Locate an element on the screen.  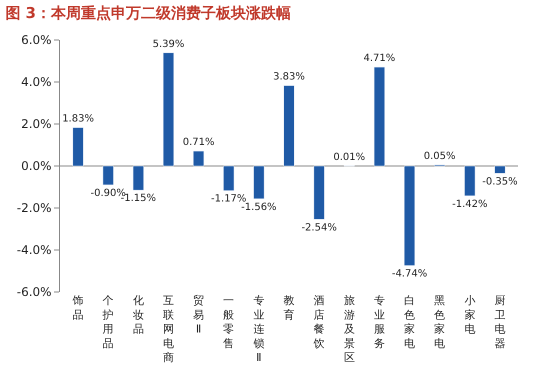
x-tick-label: 饰品 is located at coordinates (78, 308).